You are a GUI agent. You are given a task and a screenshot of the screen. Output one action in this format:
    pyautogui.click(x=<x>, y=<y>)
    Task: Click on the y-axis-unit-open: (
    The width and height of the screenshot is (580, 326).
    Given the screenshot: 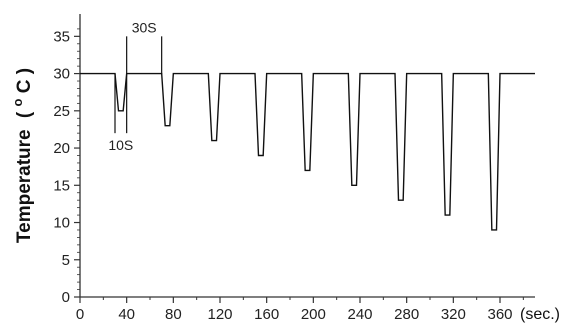 What is the action you would take?
    pyautogui.click(x=24, y=112)
    